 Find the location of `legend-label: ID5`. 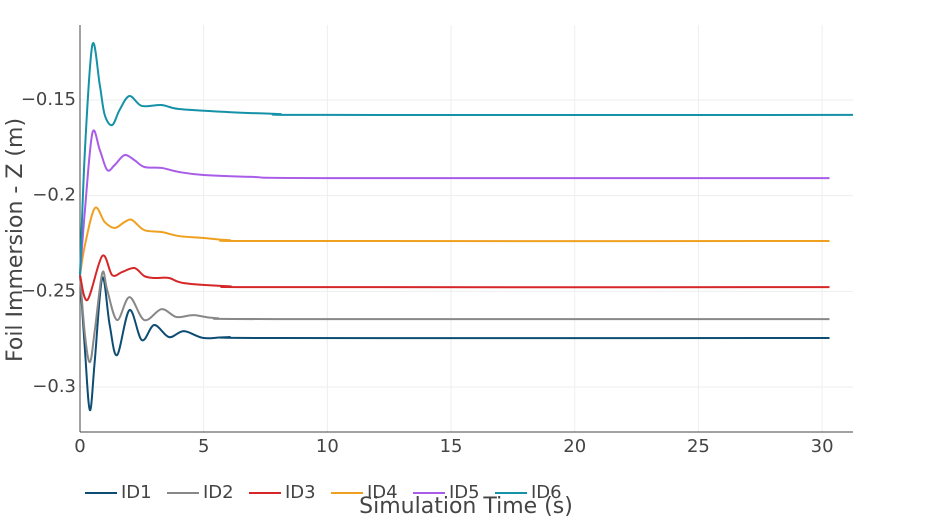

legend-label: ID5 is located at coordinates (464, 492).